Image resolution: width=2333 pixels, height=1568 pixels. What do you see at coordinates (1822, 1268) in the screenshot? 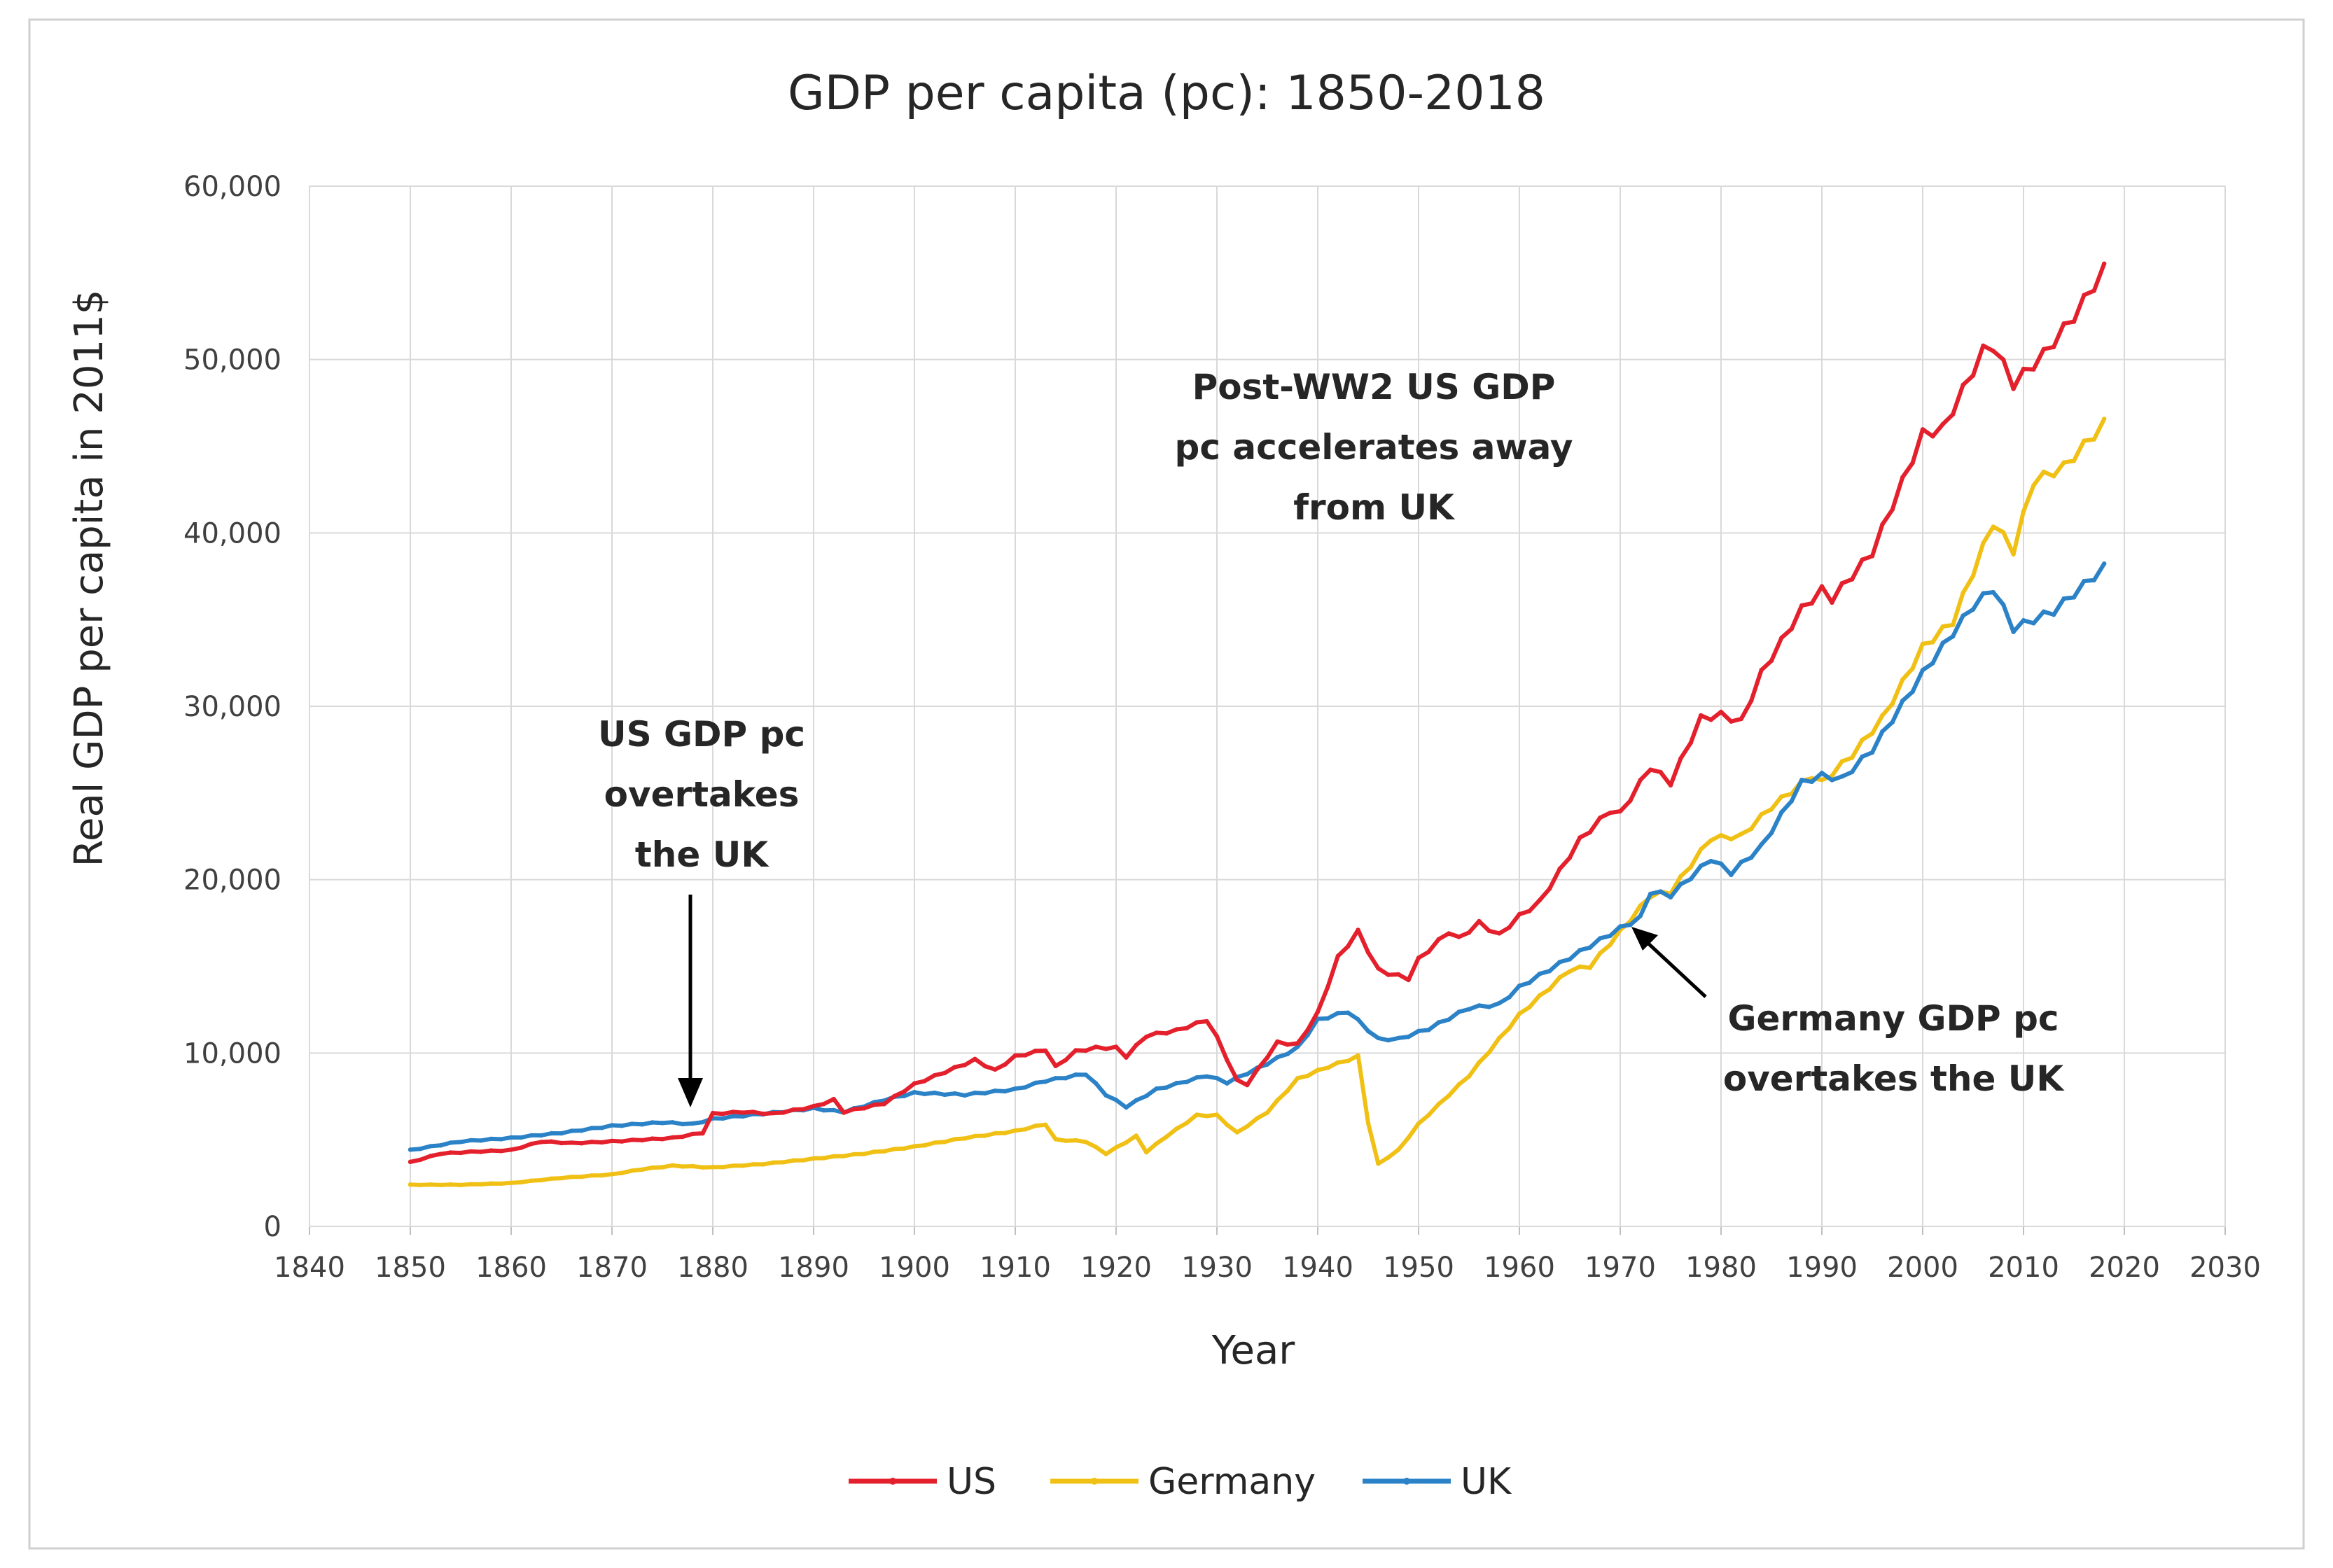
I see `x-tick-label: 1990` at bounding box center [1822, 1268].